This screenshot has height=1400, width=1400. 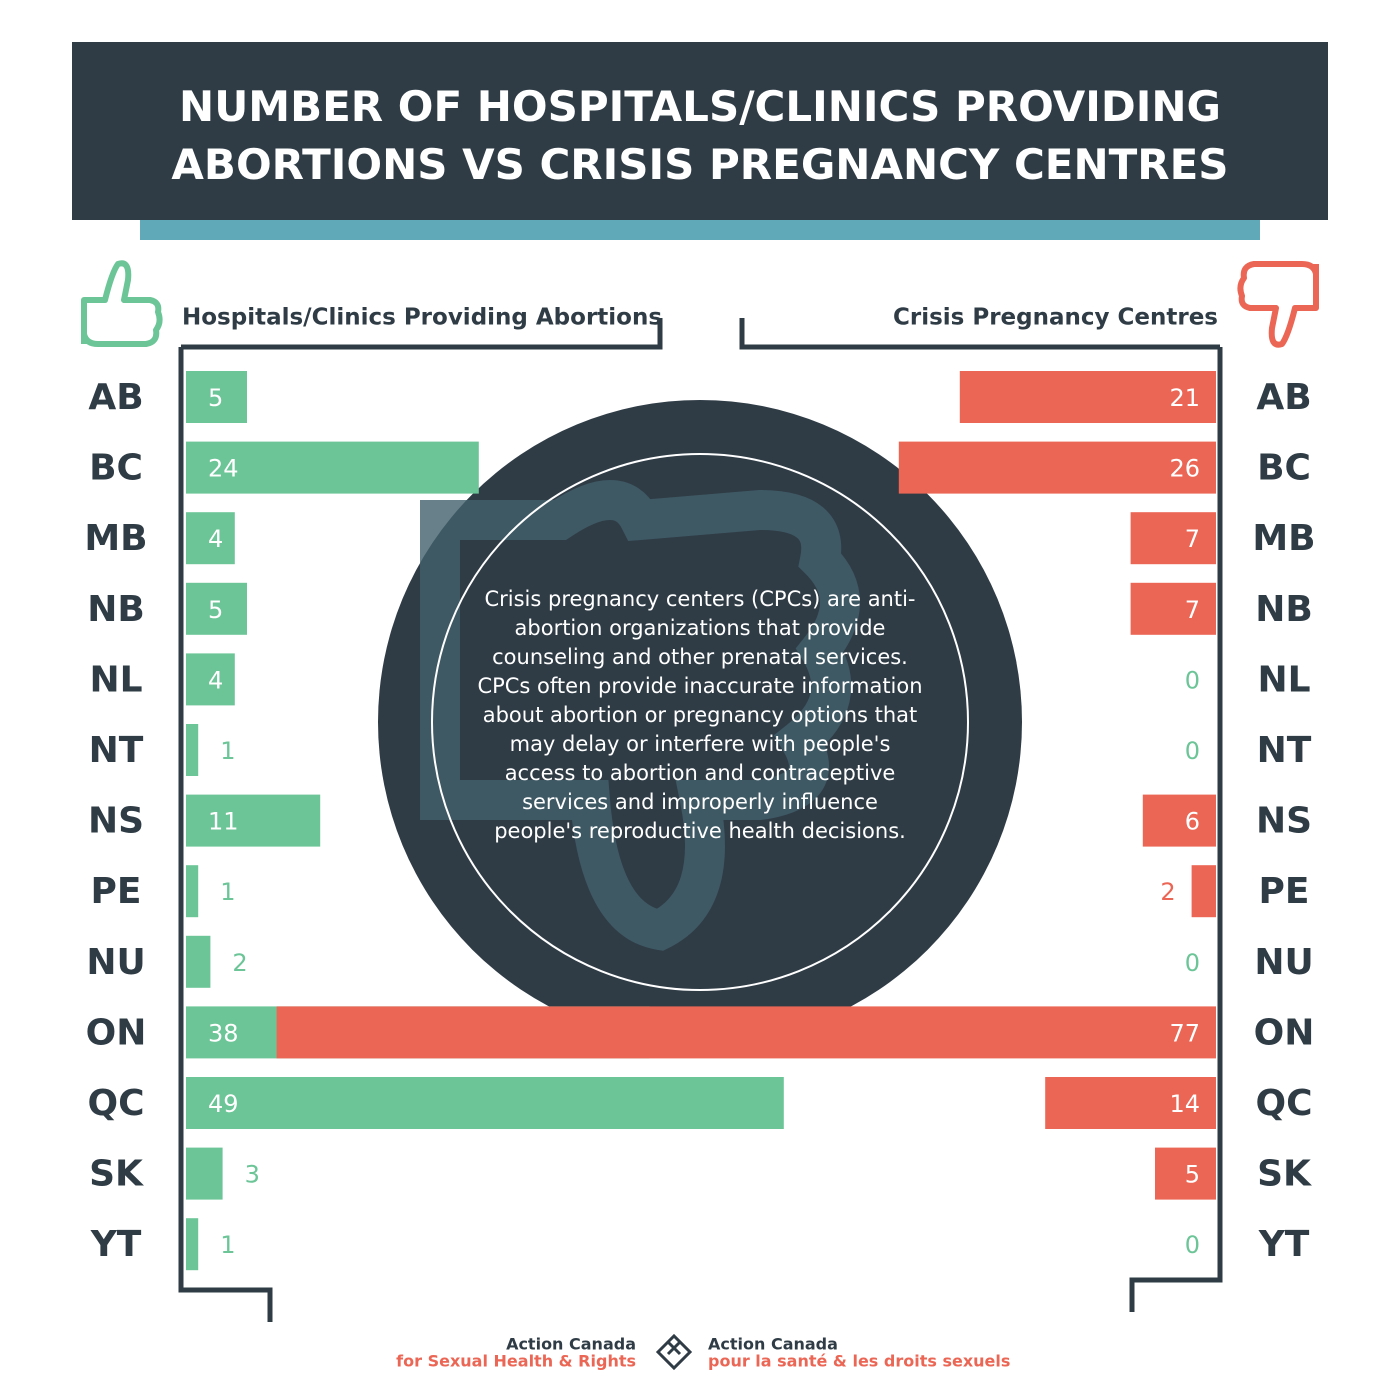 I want to click on thumb-watermark, so click(x=640, y=715).